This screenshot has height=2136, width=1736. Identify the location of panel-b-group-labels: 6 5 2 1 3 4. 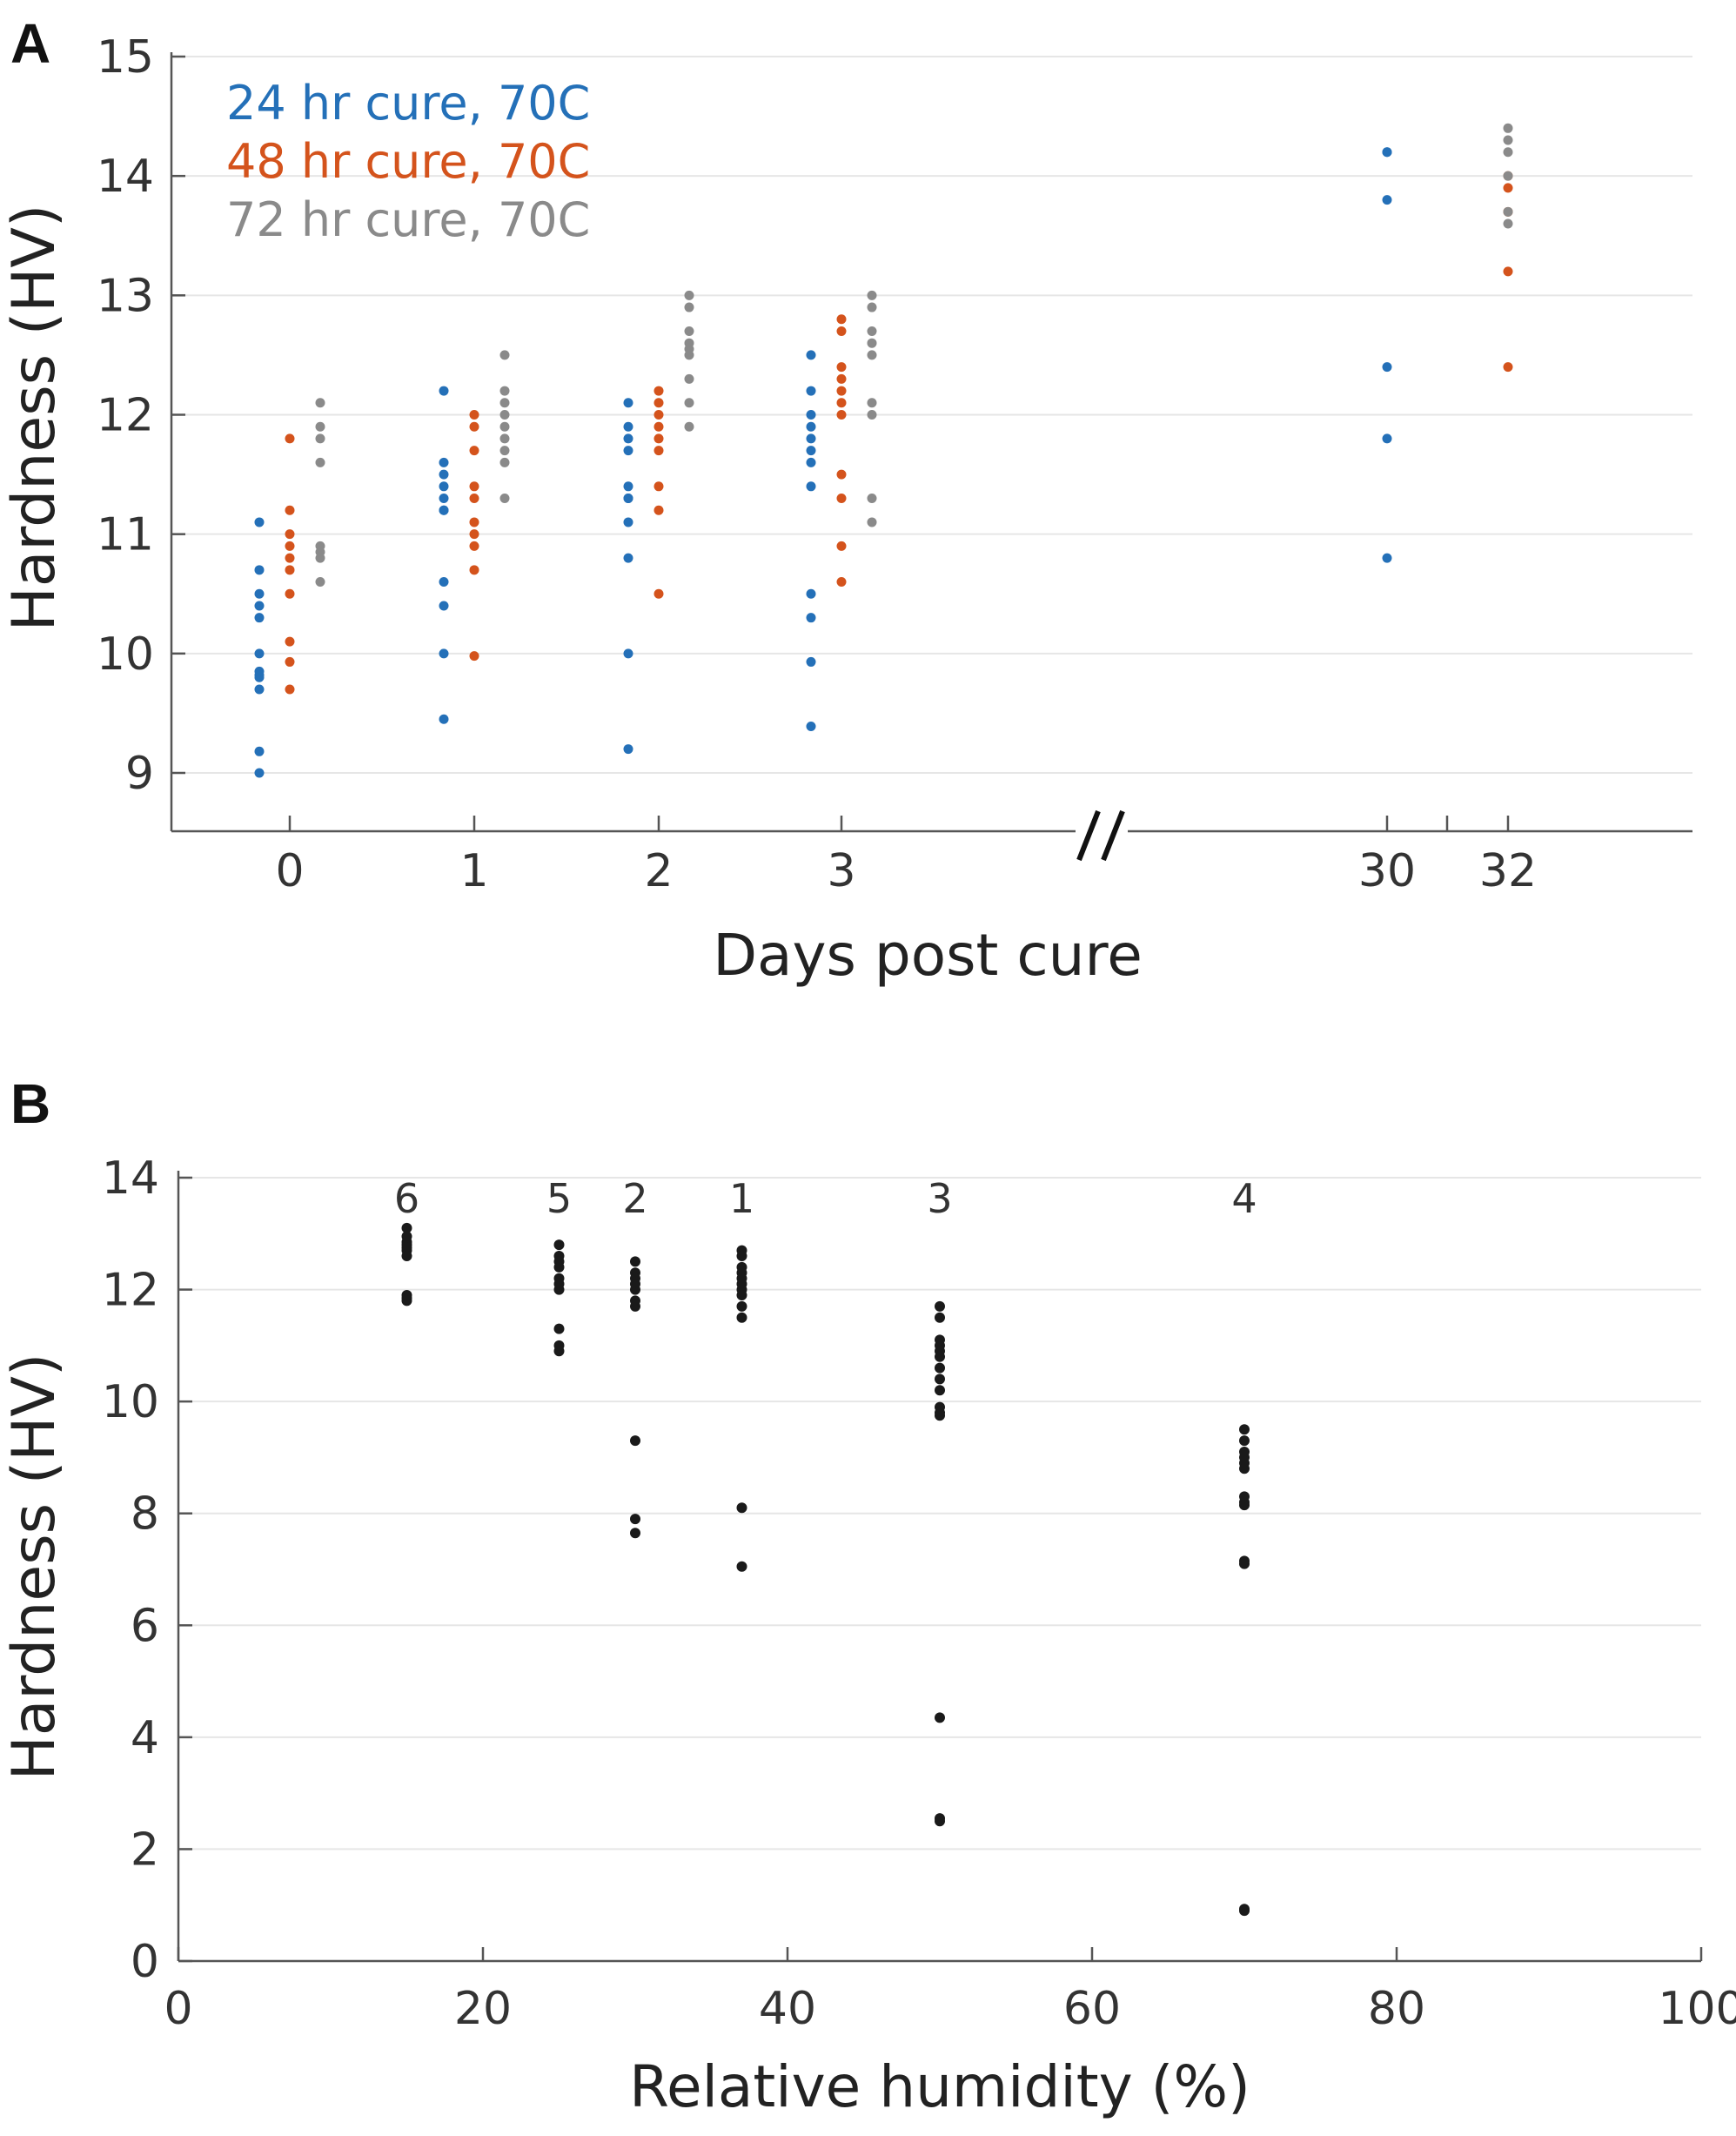
(826, 1198).